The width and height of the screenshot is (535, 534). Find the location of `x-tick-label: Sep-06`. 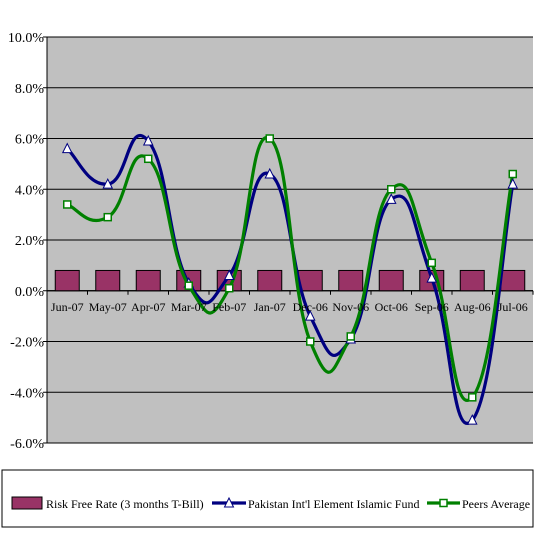

x-tick-label: Sep-06 is located at coordinates (432, 307).